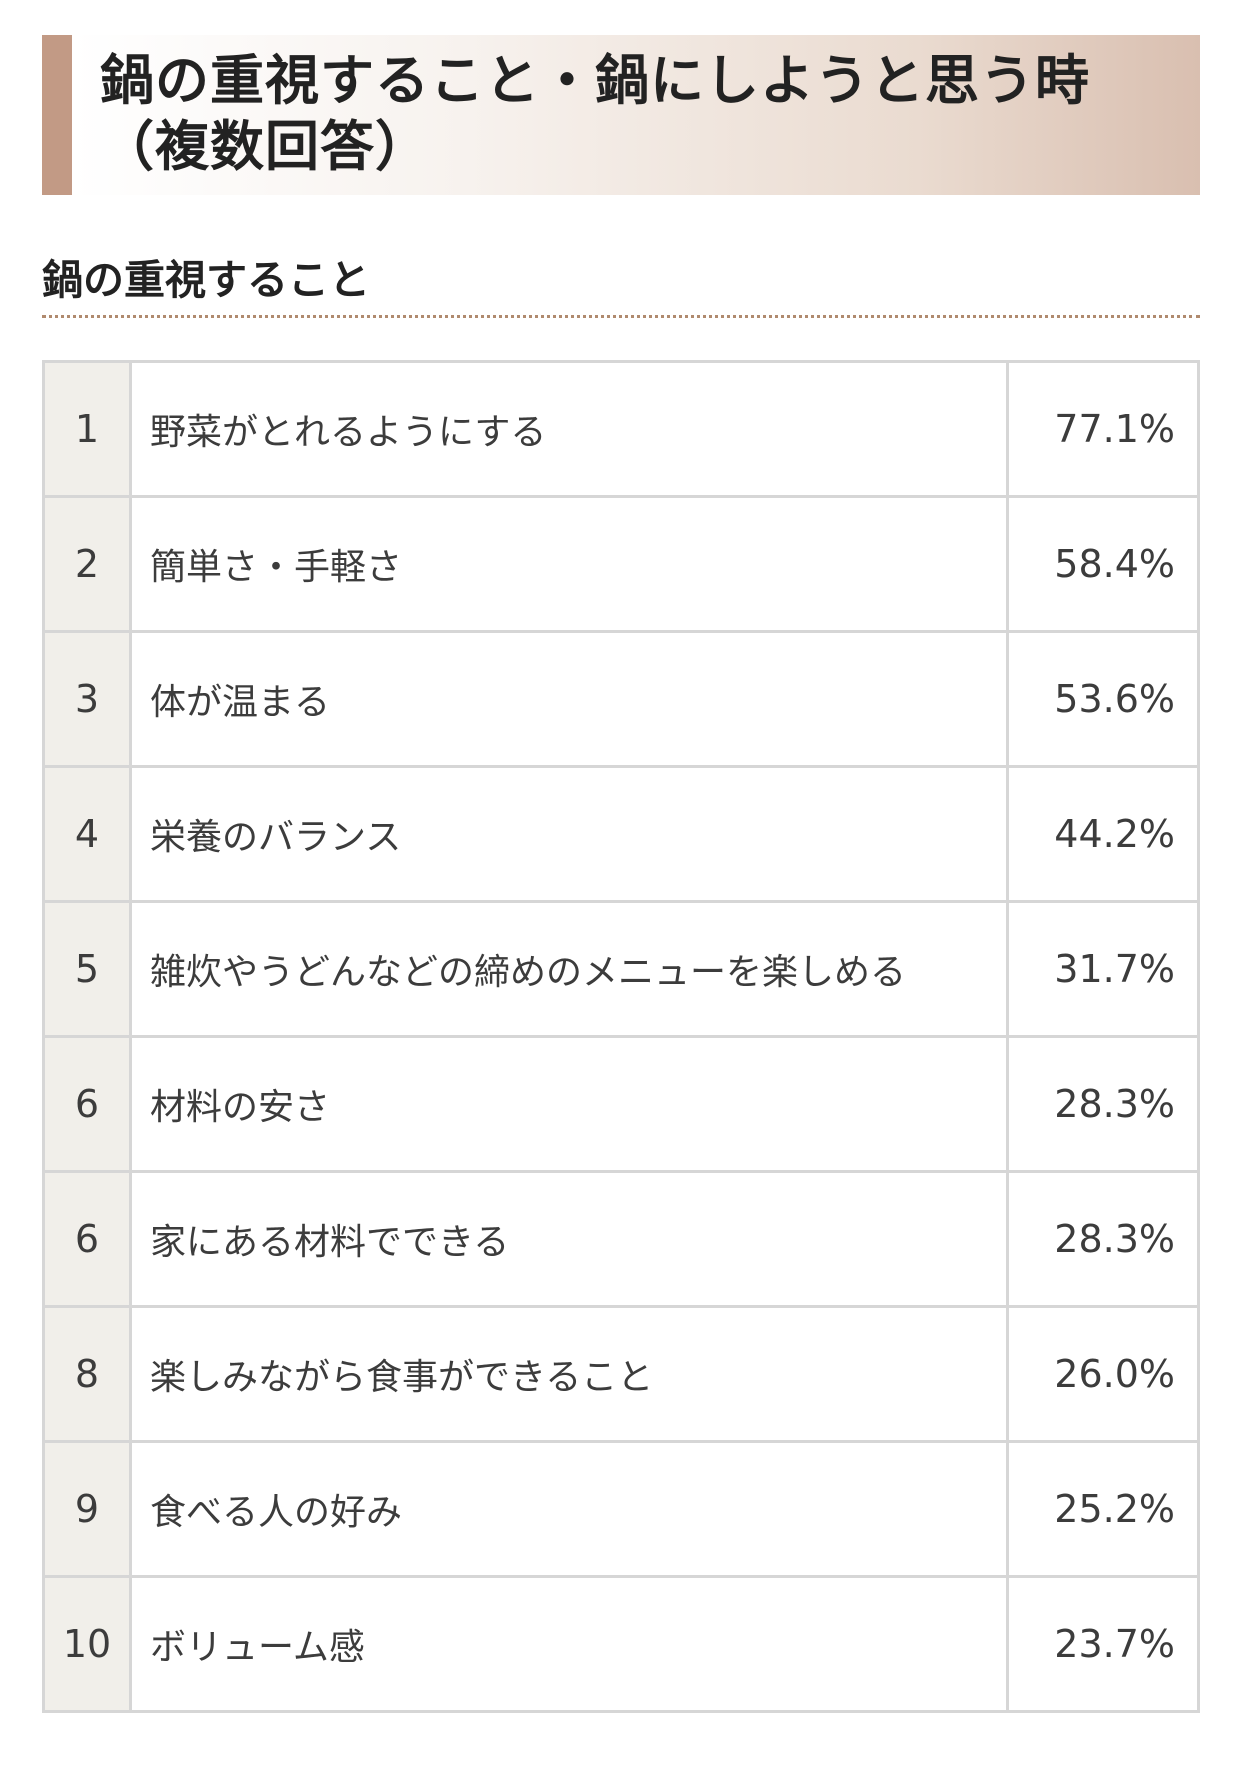  I want to click on table-row: 6 材料の安さ 28.3%, so click(621, 1104).